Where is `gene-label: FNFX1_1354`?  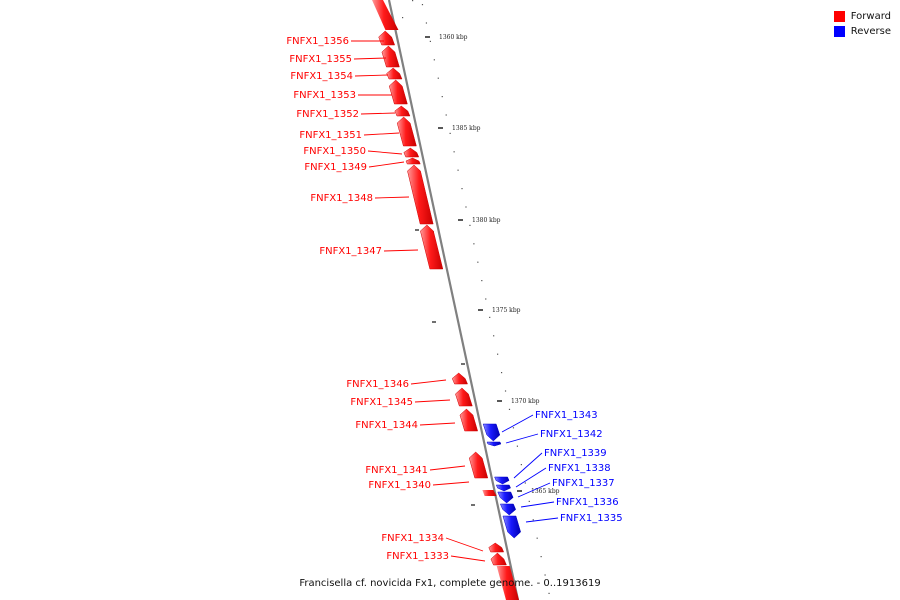 gene-label: FNFX1_1354 is located at coordinates (321, 76).